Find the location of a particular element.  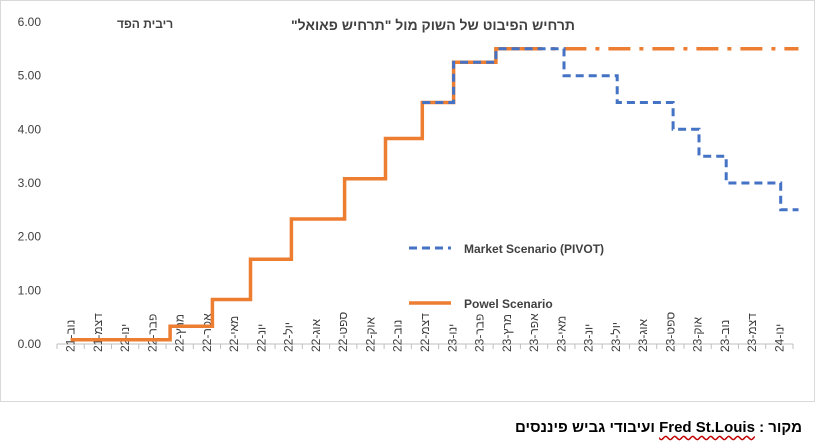

x-tick-label: פבר-23 is located at coordinates (480, 333).